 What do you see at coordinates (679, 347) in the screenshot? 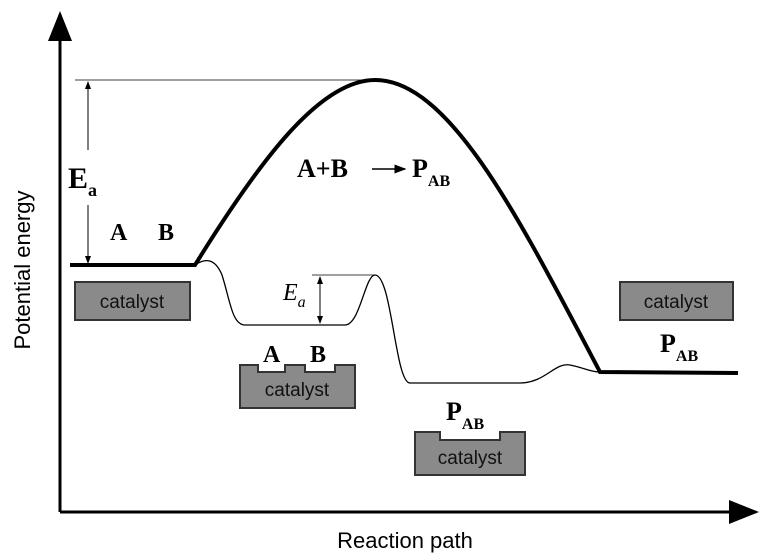
I see `product-label: PAB` at bounding box center [679, 347].